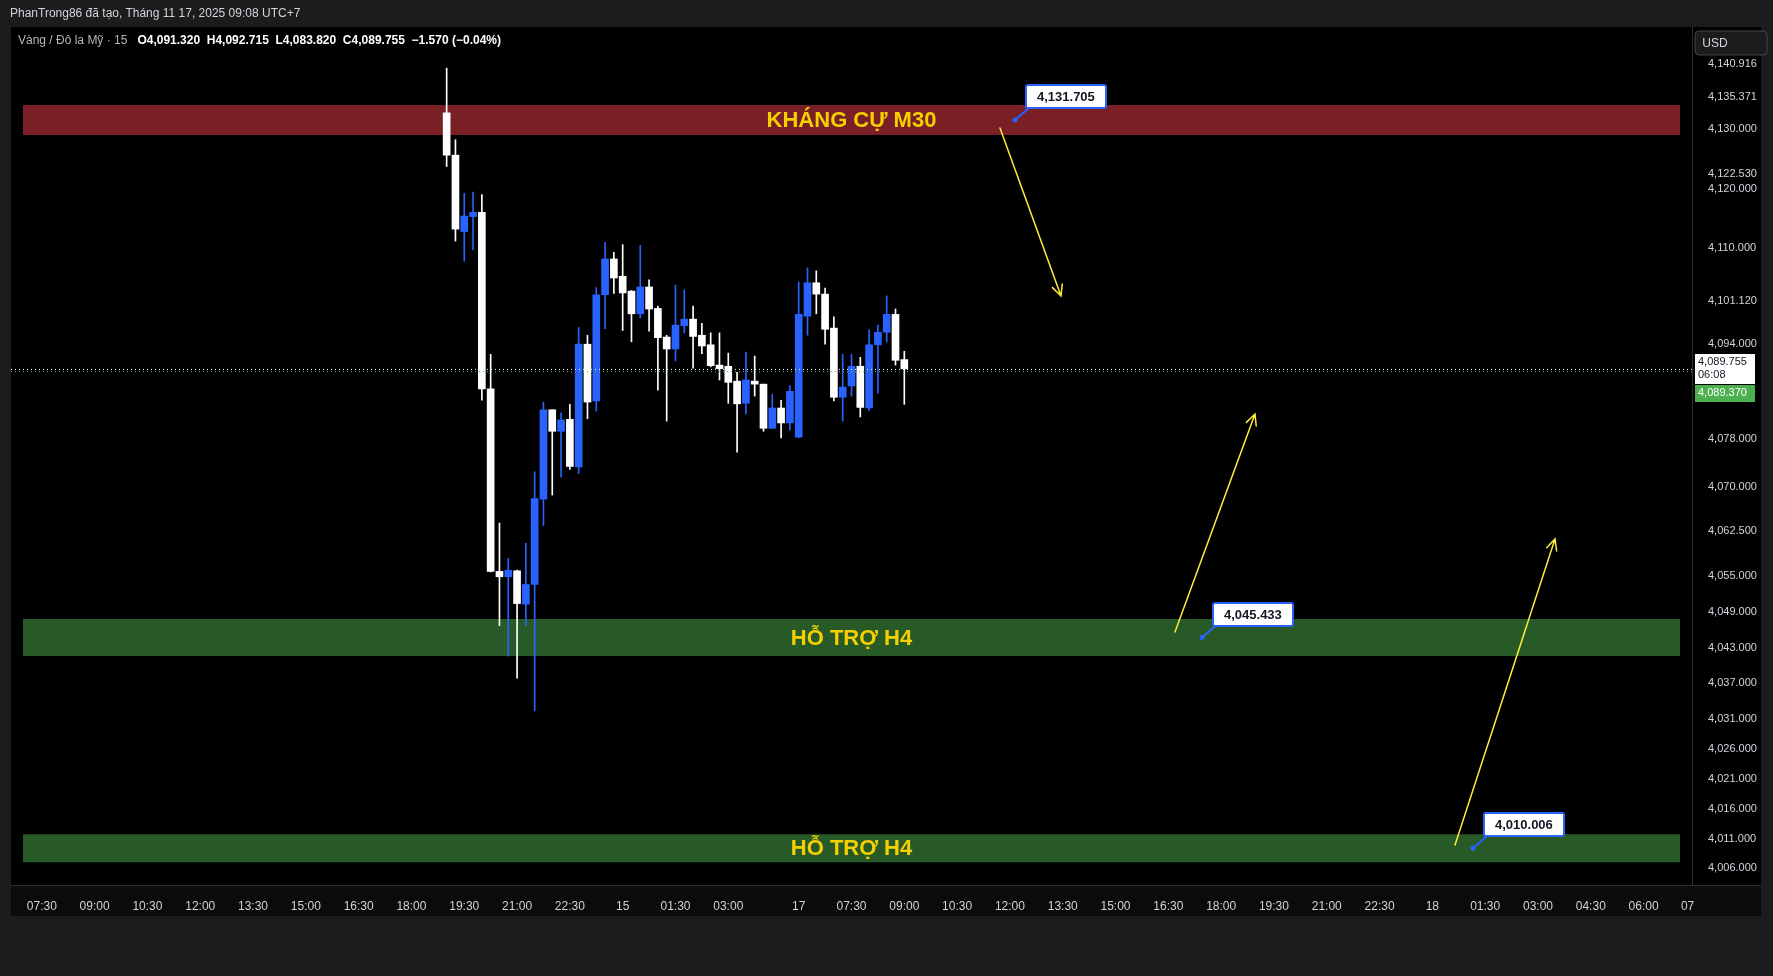 The image size is (1773, 976). What do you see at coordinates (1732, 485) in the screenshot?
I see `y-tick-label: 4,070.000` at bounding box center [1732, 485].